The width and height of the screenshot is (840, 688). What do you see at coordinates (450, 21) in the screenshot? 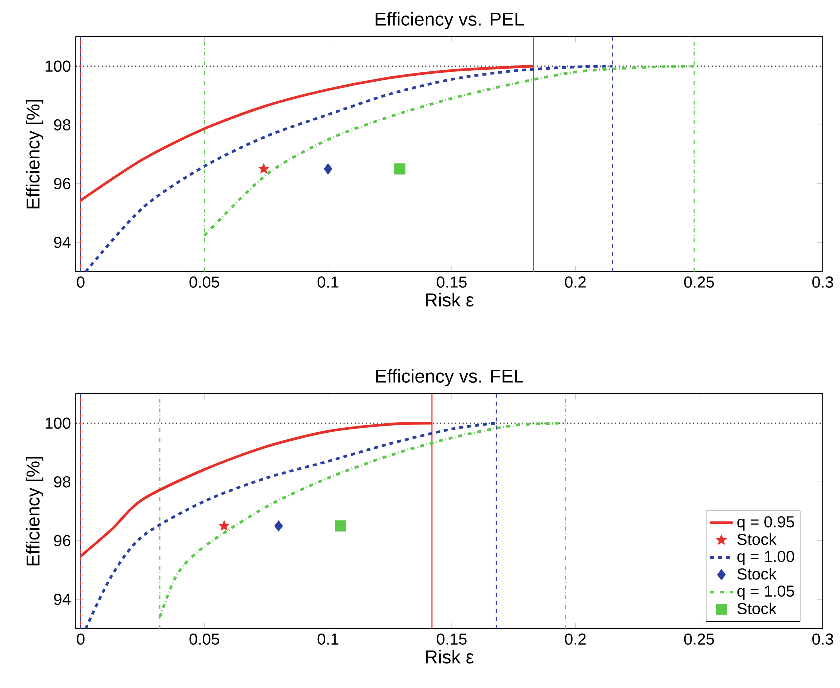
I see `chart-title: Efficiency vs. PEL` at bounding box center [450, 21].